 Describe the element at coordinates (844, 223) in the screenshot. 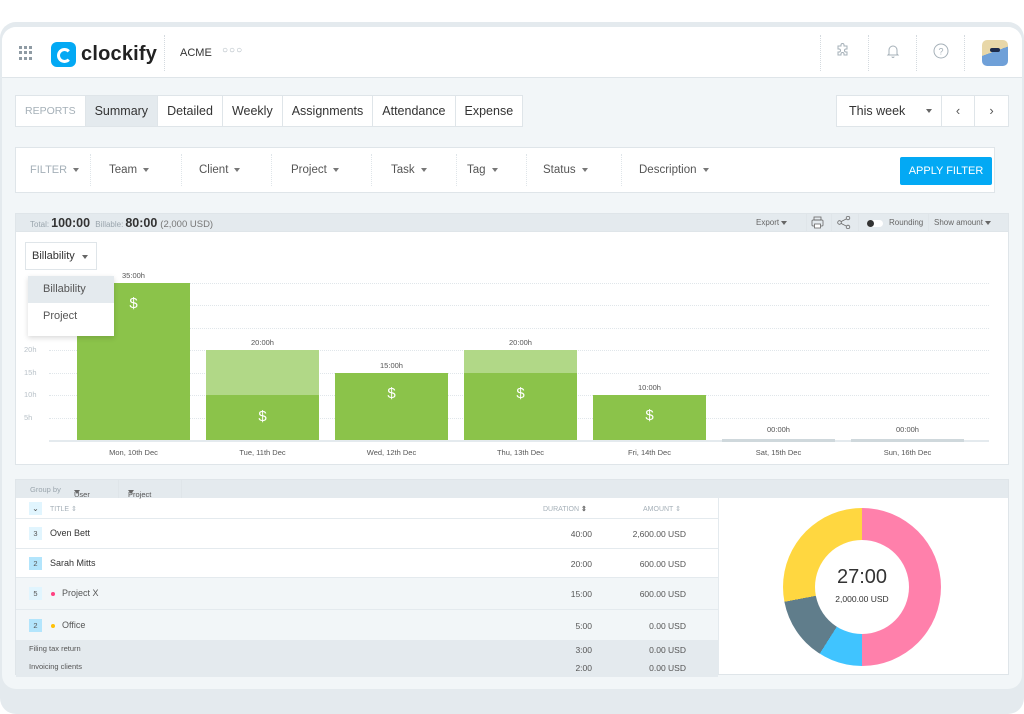

I see `share-icon` at that location.